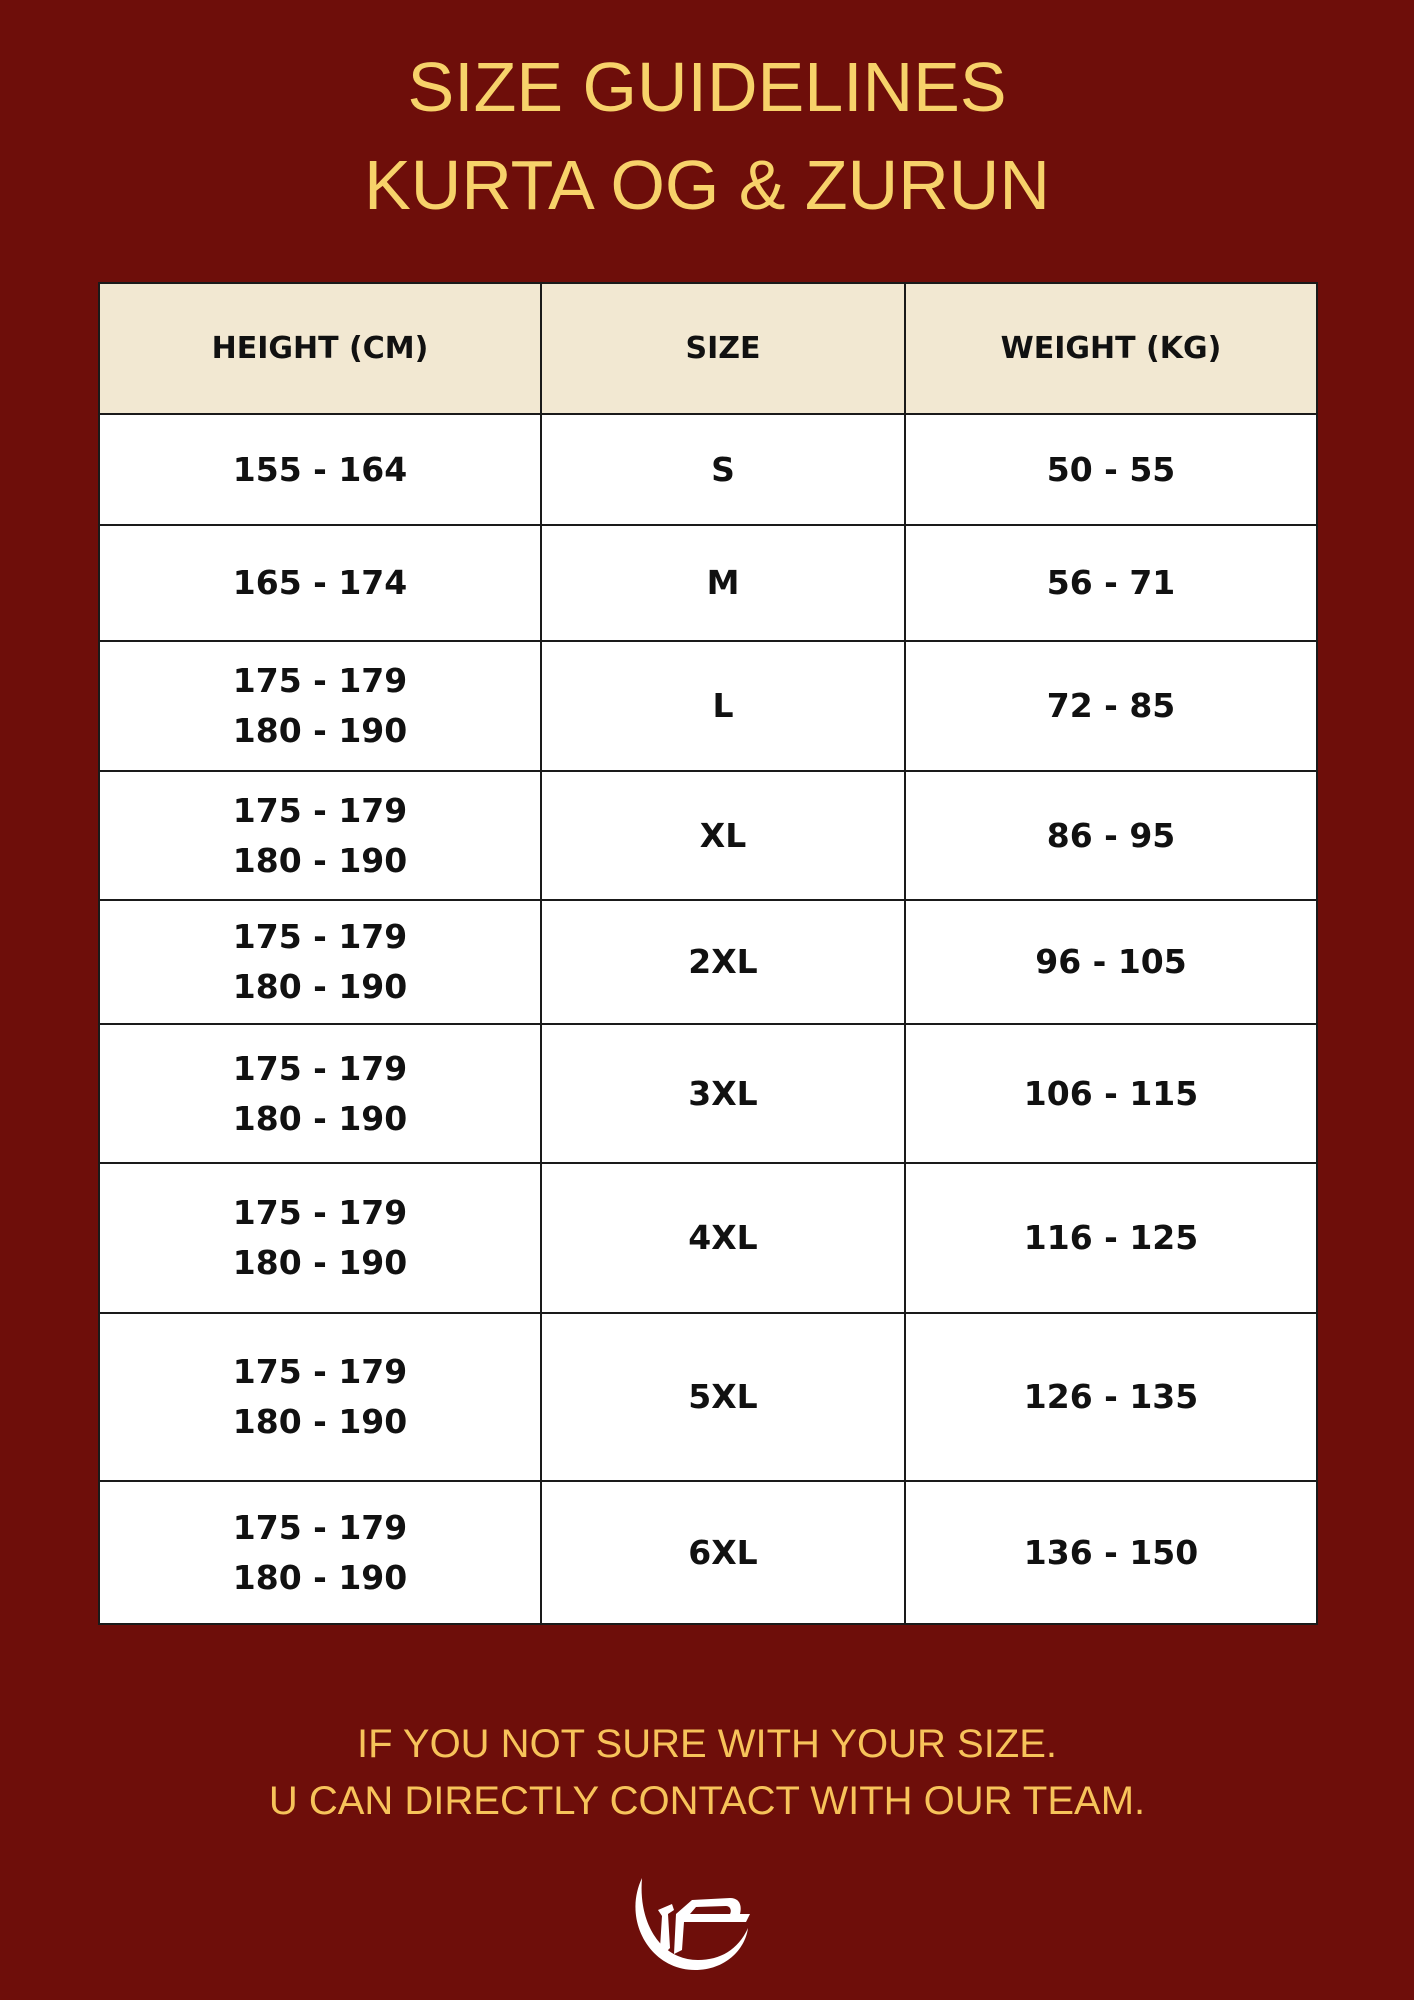 This screenshot has width=1414, height=2000. What do you see at coordinates (1111, 835) in the screenshot?
I see `cell-weight: 86 - 95` at bounding box center [1111, 835].